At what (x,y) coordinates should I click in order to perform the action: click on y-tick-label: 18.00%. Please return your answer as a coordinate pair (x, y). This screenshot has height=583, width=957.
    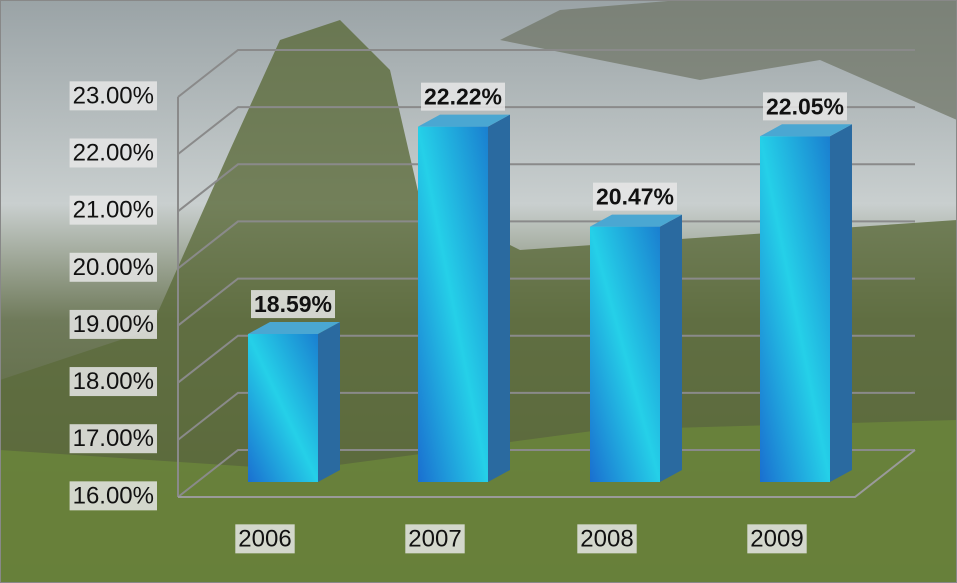
    Looking at the image, I should click on (113, 381).